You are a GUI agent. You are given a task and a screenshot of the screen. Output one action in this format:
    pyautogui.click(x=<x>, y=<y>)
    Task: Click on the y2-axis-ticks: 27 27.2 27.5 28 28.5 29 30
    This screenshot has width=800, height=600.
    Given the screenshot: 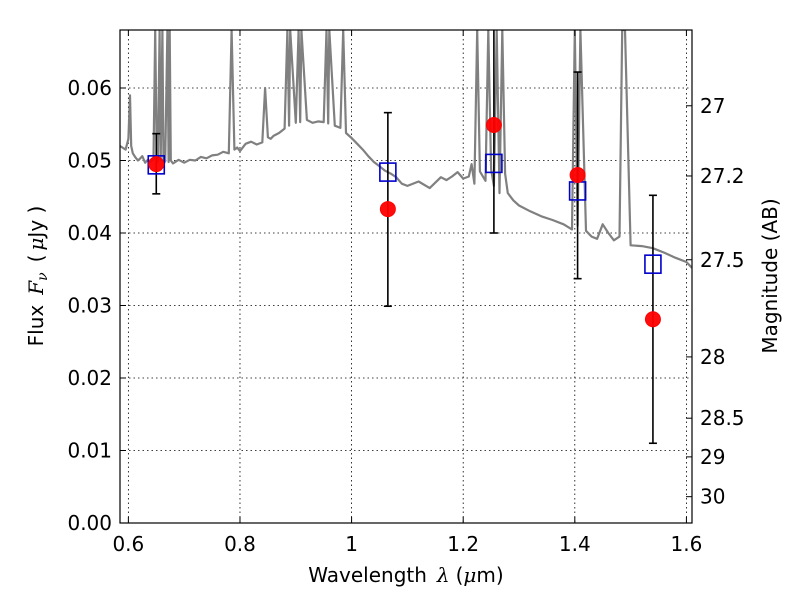 What is the action you would take?
    pyautogui.click(x=715, y=301)
    